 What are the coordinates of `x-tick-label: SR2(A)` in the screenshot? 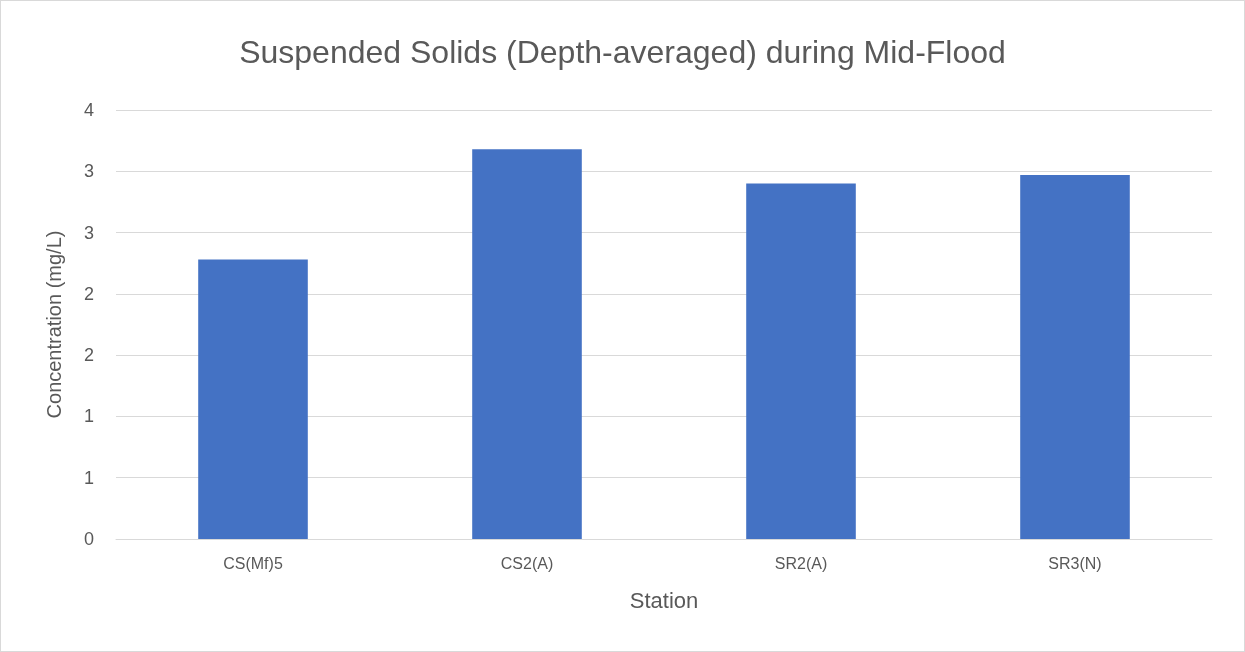 It's located at (801, 563).